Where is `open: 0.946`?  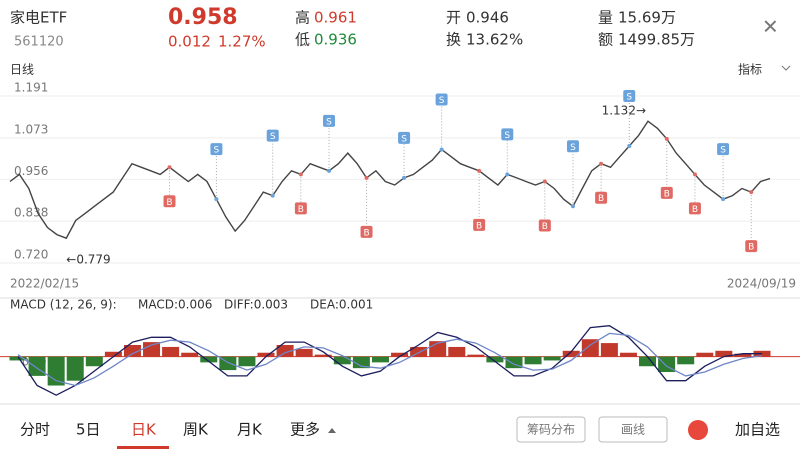
open: 0.946 is located at coordinates (487, 18).